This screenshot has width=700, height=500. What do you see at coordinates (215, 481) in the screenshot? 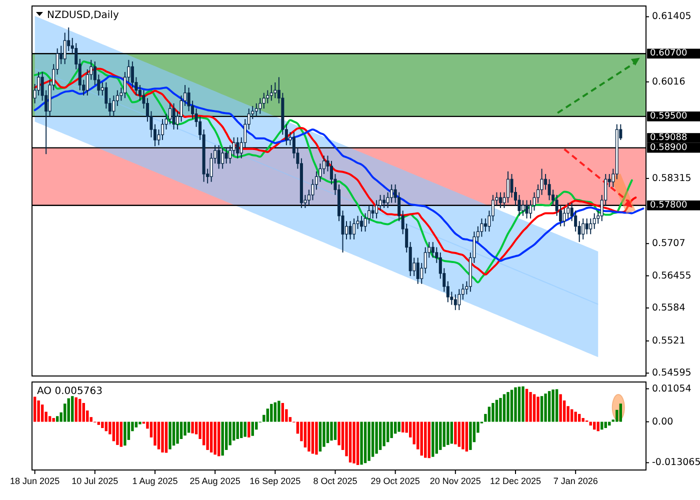
I see `x-tick-label: 25 Aug 2025` at bounding box center [215, 481].